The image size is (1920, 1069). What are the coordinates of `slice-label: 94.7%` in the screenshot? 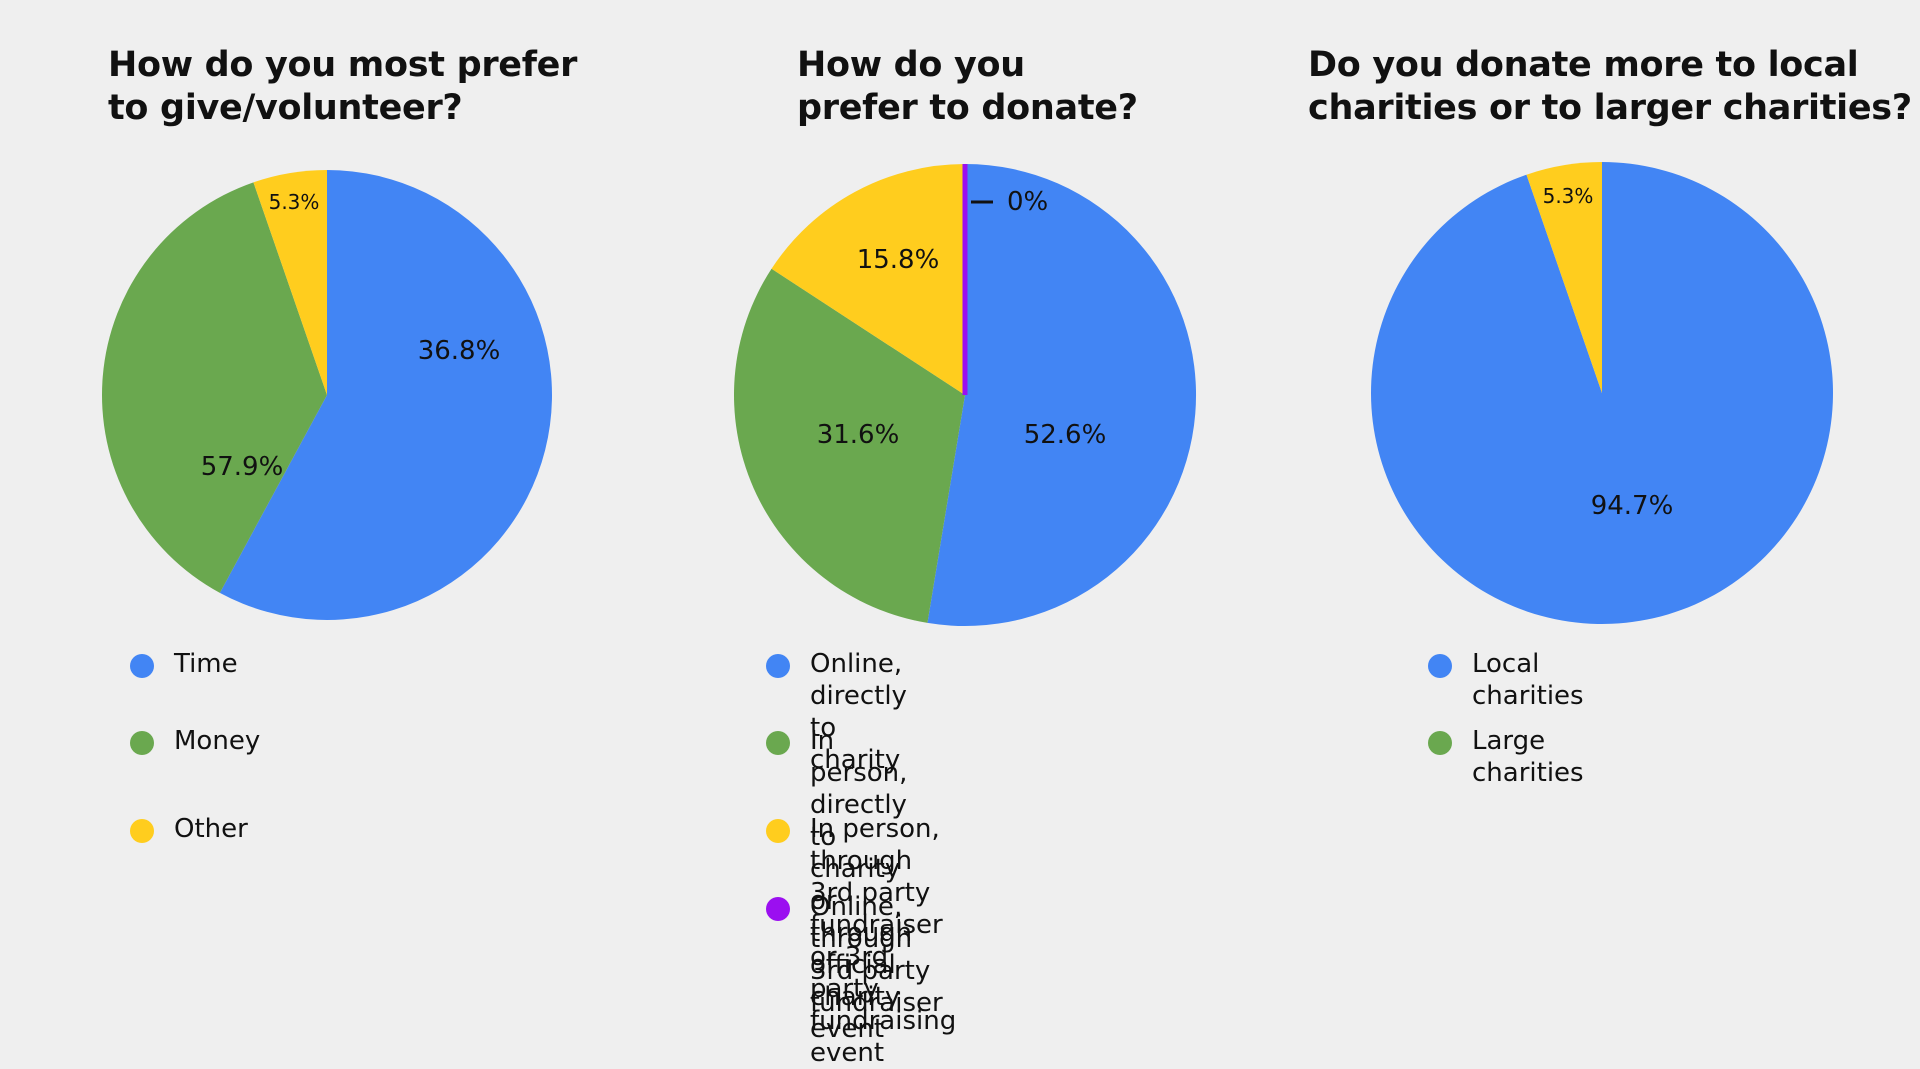 It's located at (1632, 506).